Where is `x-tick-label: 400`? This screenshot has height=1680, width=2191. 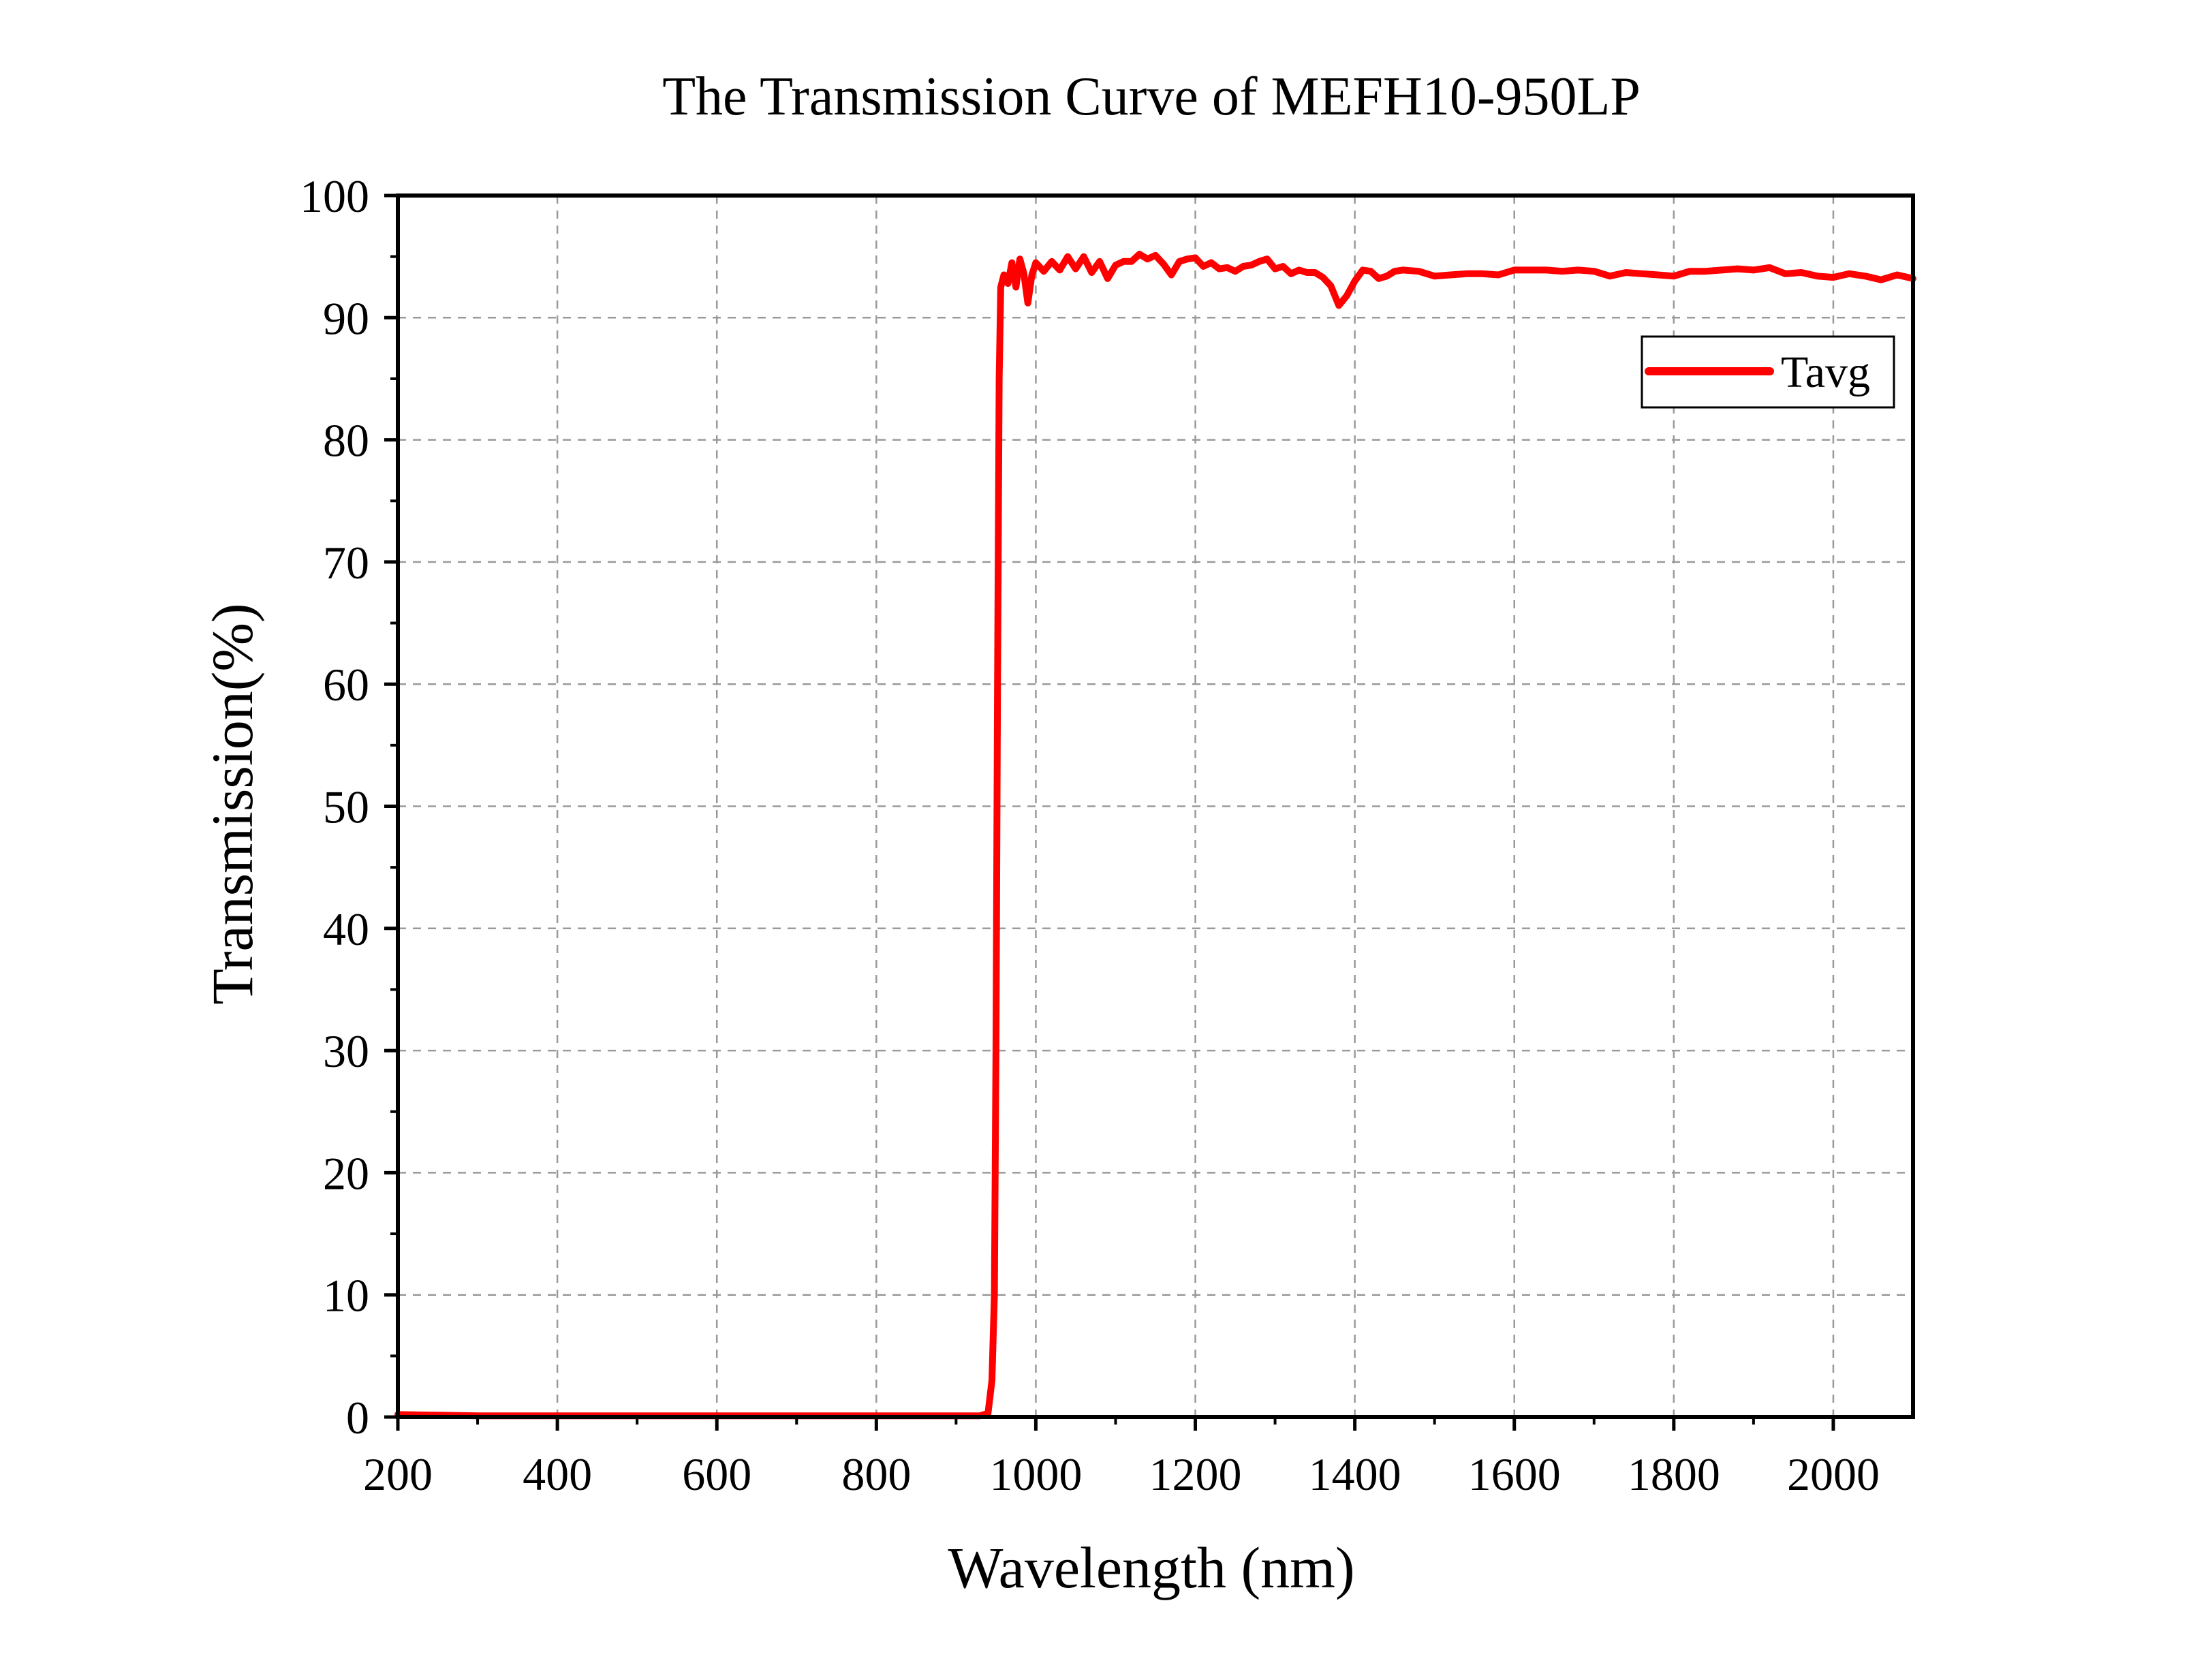
x-tick-label: 400 is located at coordinates (557, 1474).